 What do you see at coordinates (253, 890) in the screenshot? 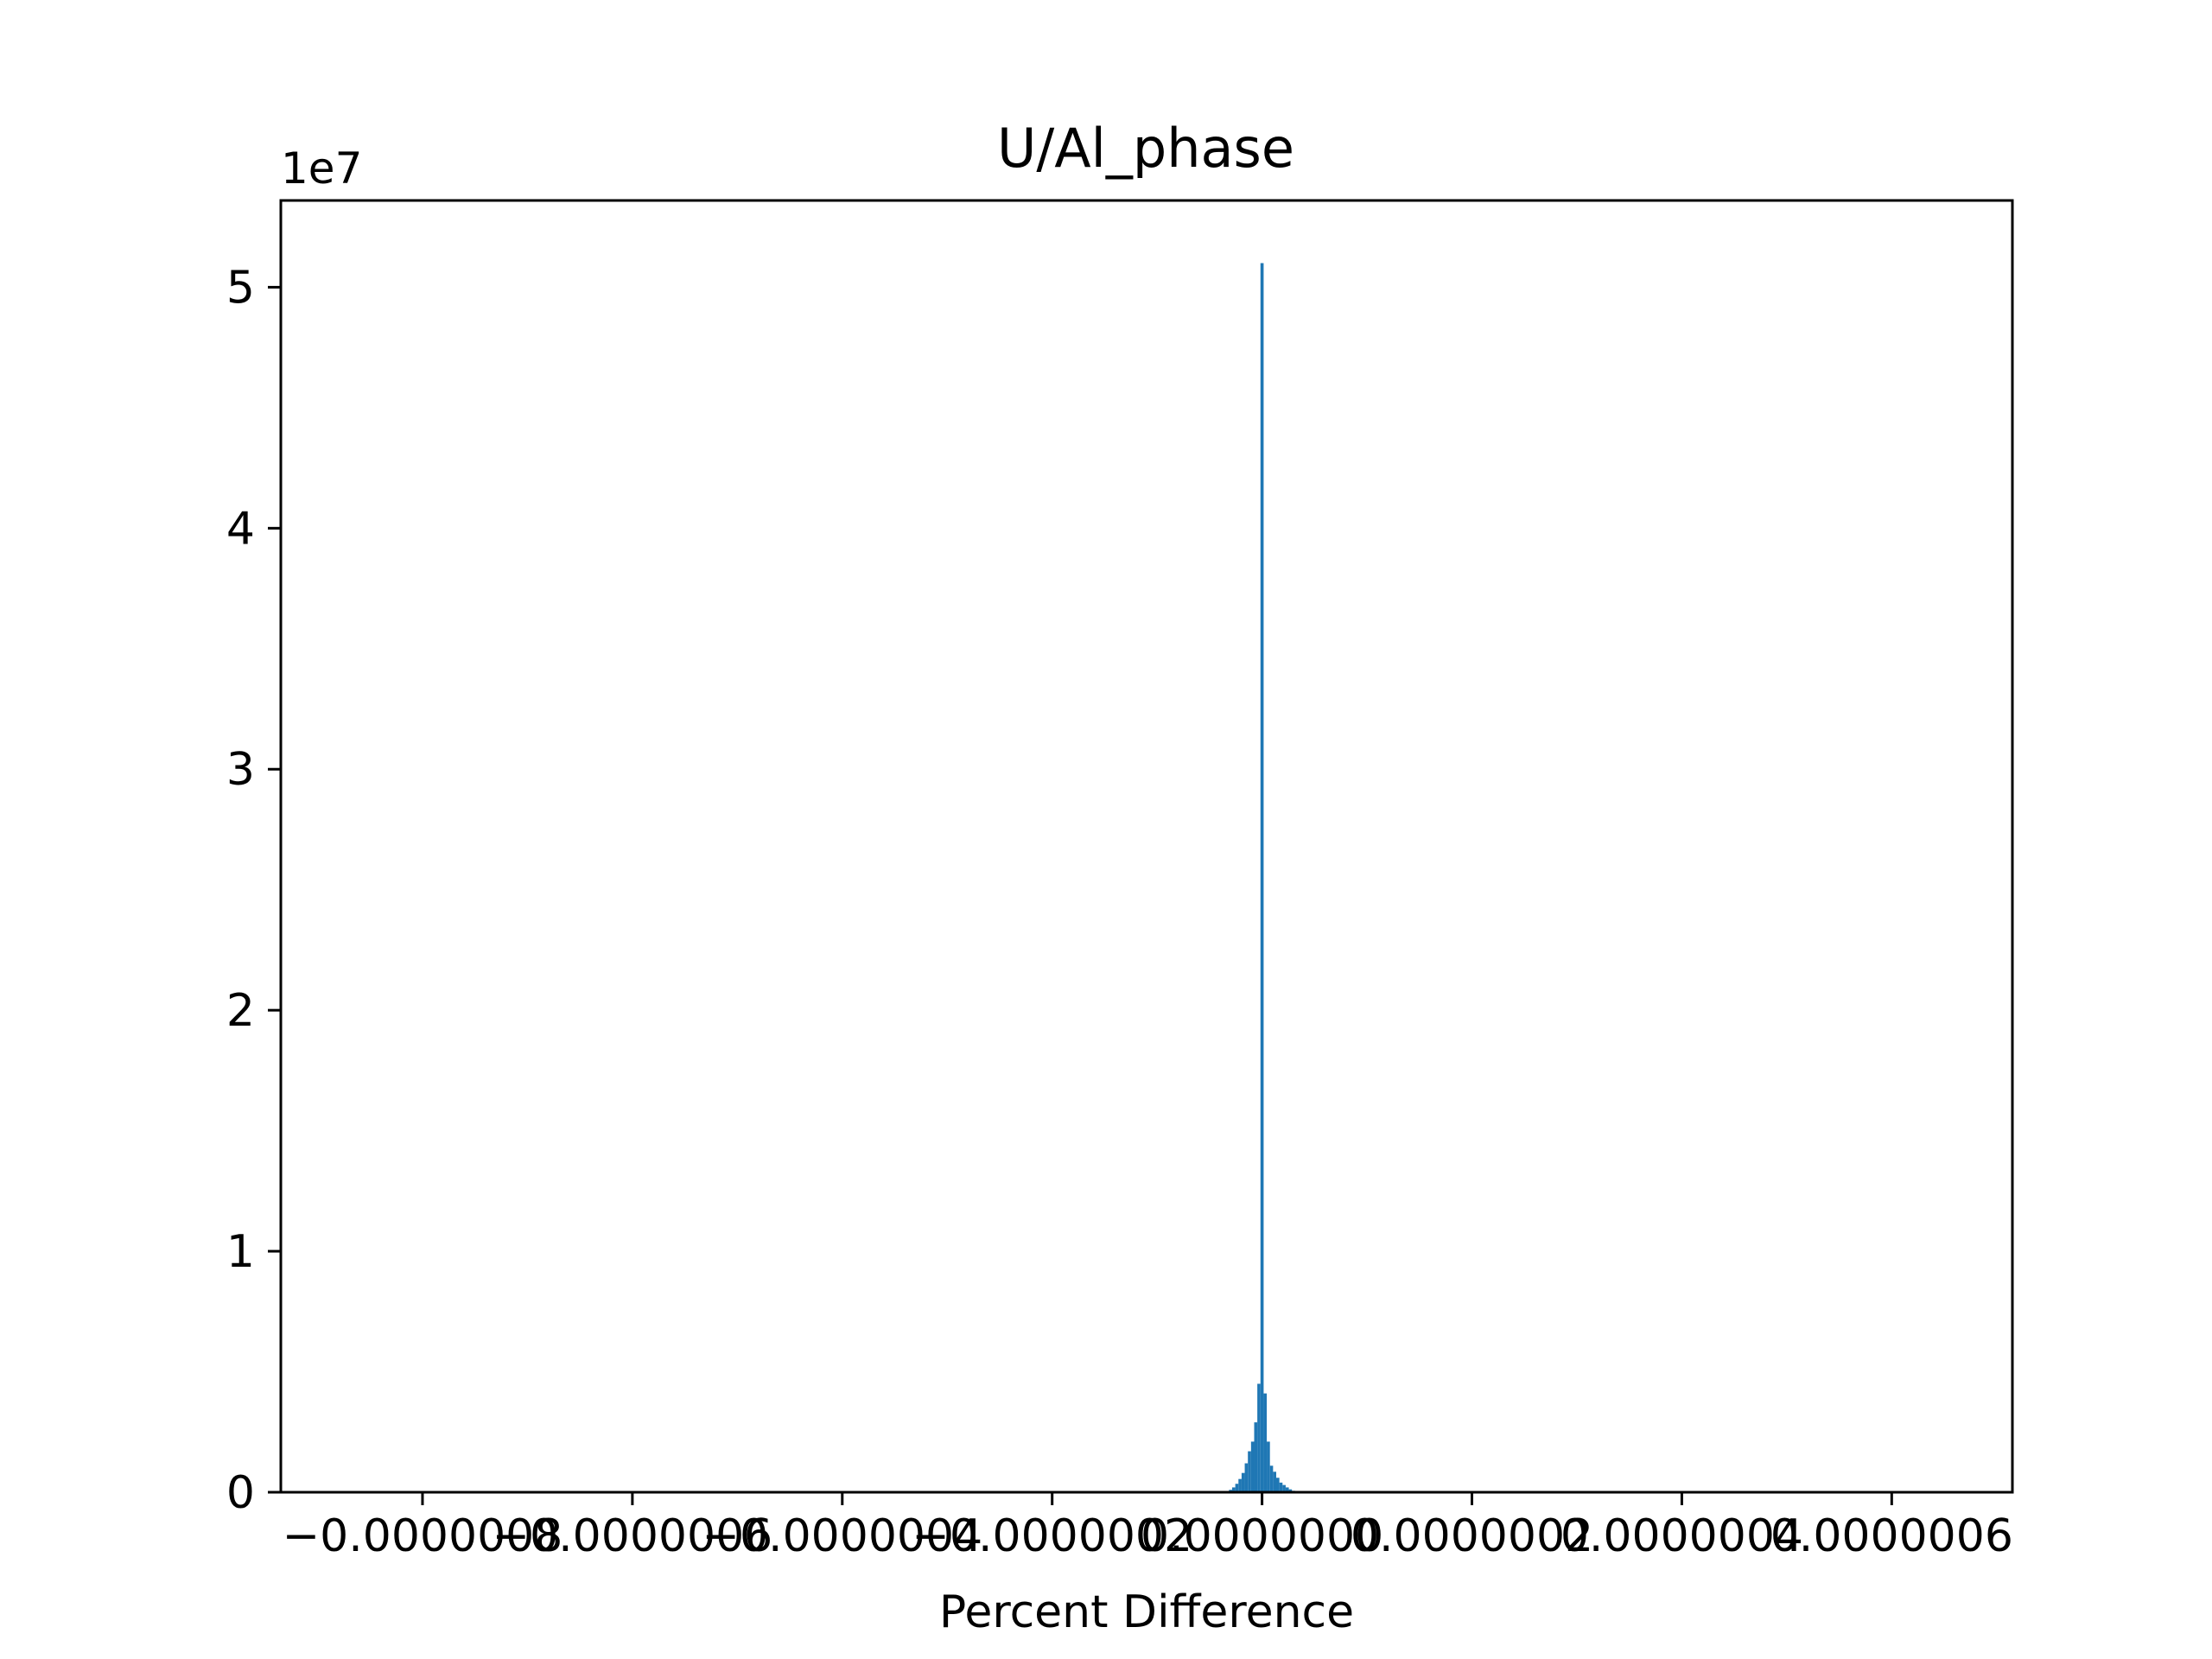
I see `y-axis-ticks: 0 1 2 3 4 5` at bounding box center [253, 890].